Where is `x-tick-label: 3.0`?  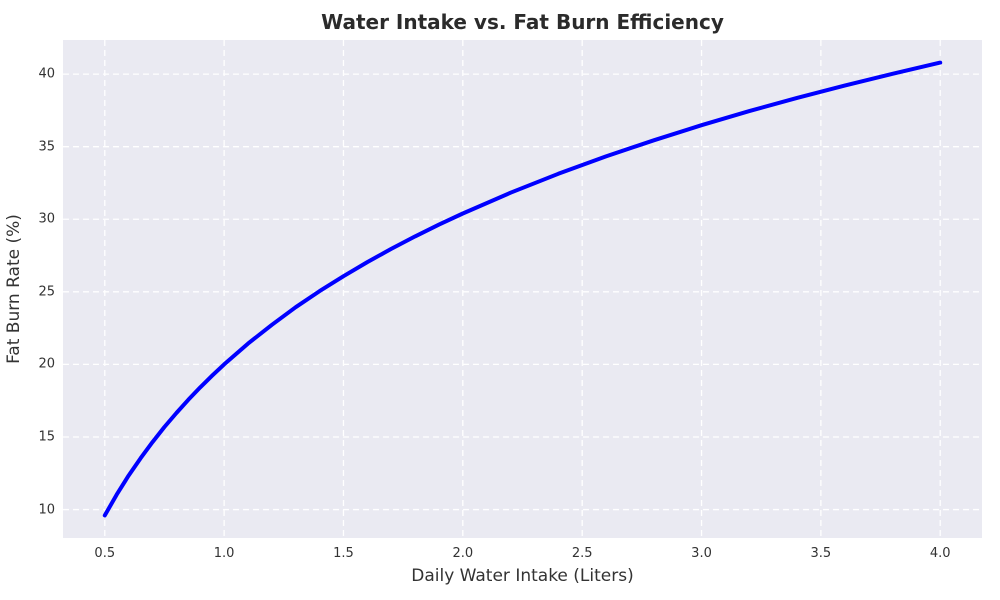 x-tick-label: 3.0 is located at coordinates (701, 553).